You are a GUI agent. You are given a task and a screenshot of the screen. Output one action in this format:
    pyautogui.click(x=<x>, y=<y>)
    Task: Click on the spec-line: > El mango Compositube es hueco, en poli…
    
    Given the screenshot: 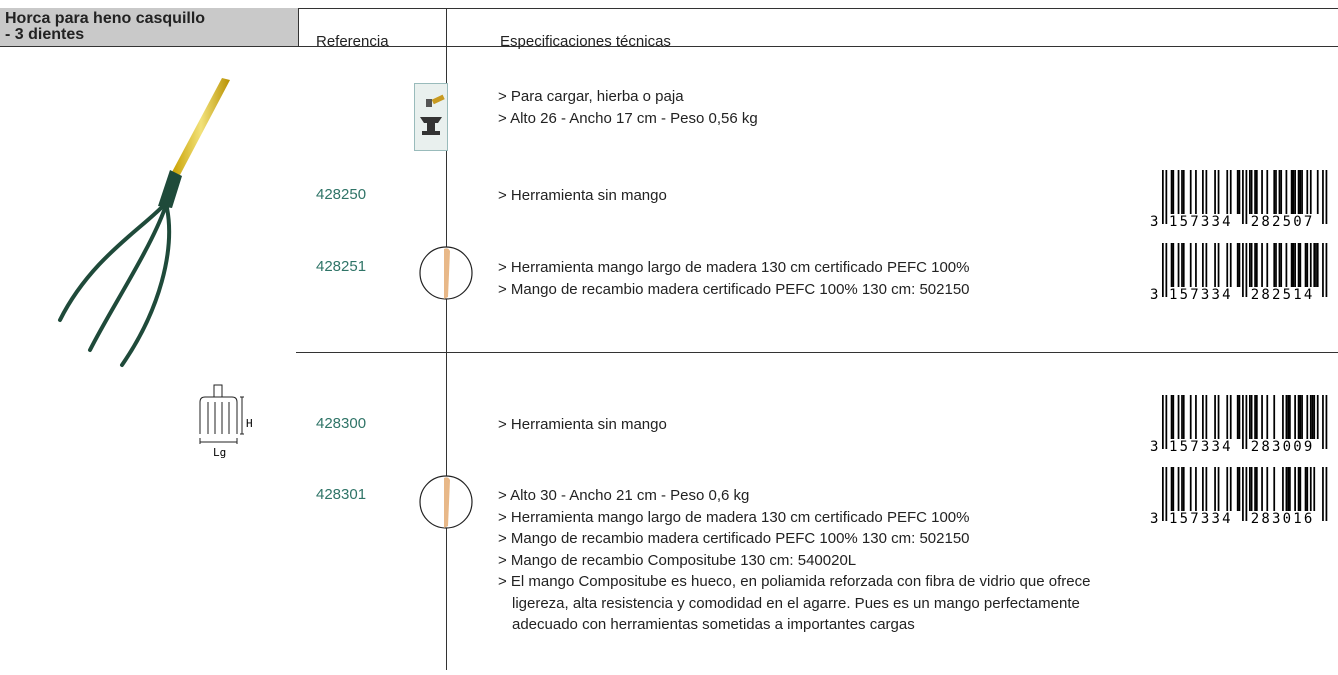 What is the action you would take?
    pyautogui.click(x=794, y=603)
    